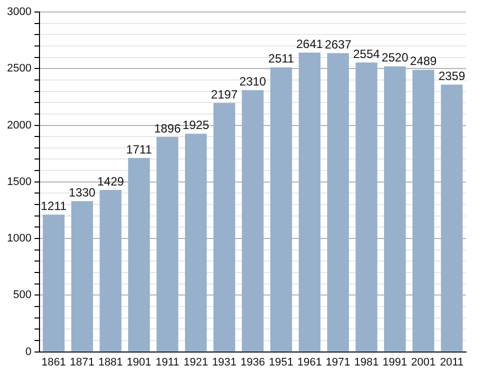 This screenshot has width=488, height=373. Describe the element at coordinates (168, 362) in the screenshot. I see `x-tick-label: 1911` at that location.